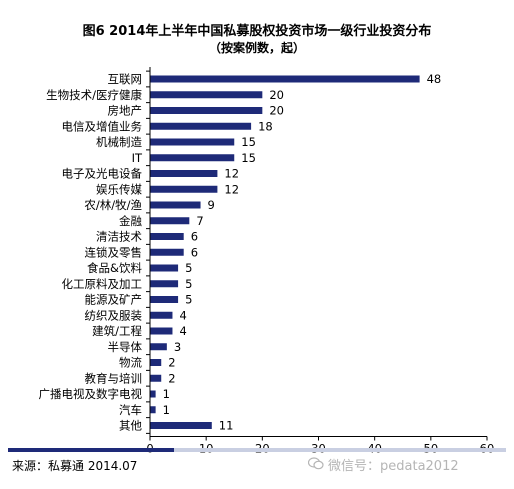 Image resolution: width=514 pixels, height=489 pixels. What do you see at coordinates (91, 450) in the screenshot?
I see `footer-rule-accent` at bounding box center [91, 450].